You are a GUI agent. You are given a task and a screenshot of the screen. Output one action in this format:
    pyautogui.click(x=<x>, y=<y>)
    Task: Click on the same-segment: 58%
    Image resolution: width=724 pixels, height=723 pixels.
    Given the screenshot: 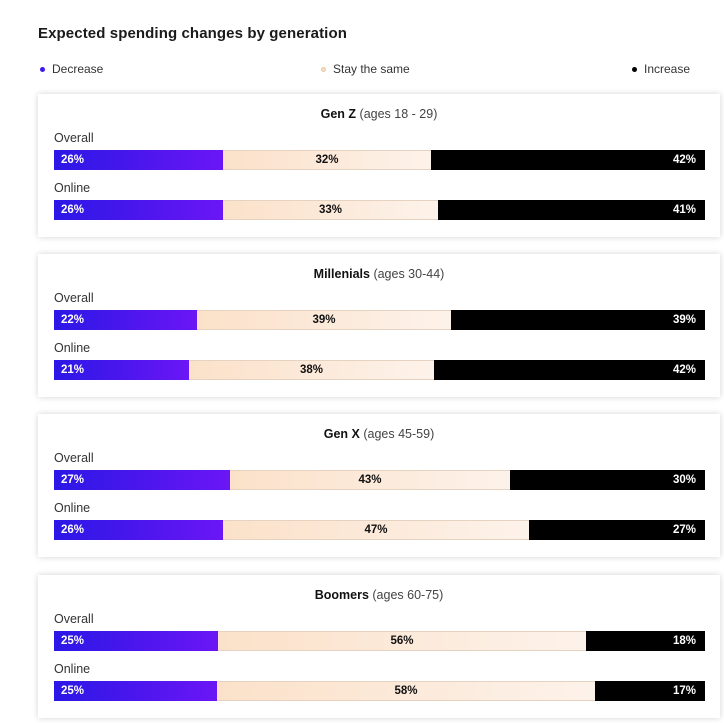 What is the action you would take?
    pyautogui.click(x=406, y=691)
    